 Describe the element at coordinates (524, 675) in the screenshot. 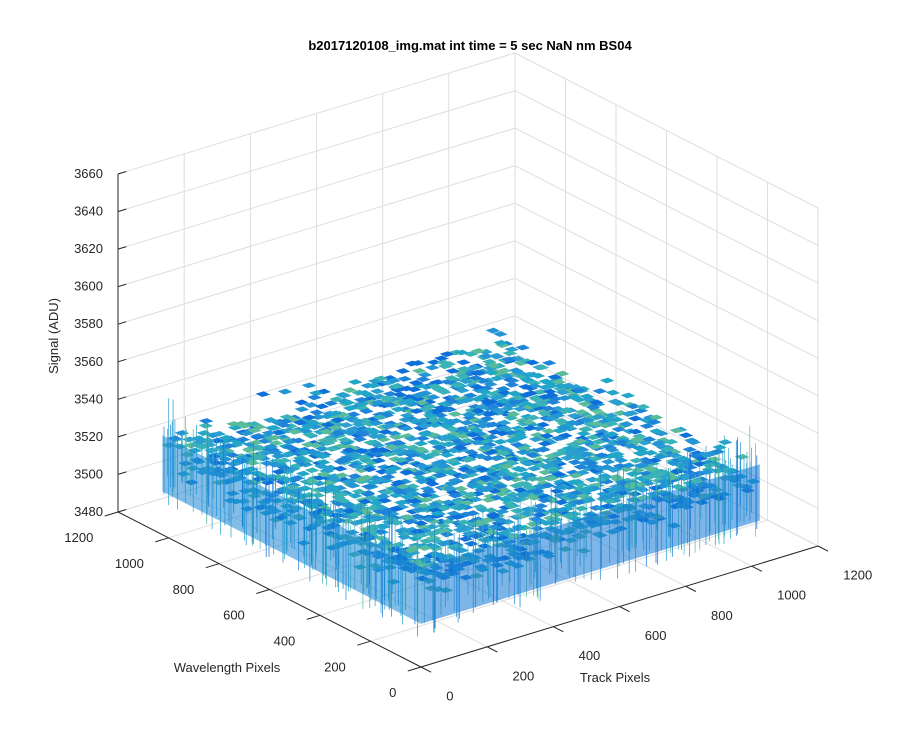

I see `x-tick-label: 200` at that location.